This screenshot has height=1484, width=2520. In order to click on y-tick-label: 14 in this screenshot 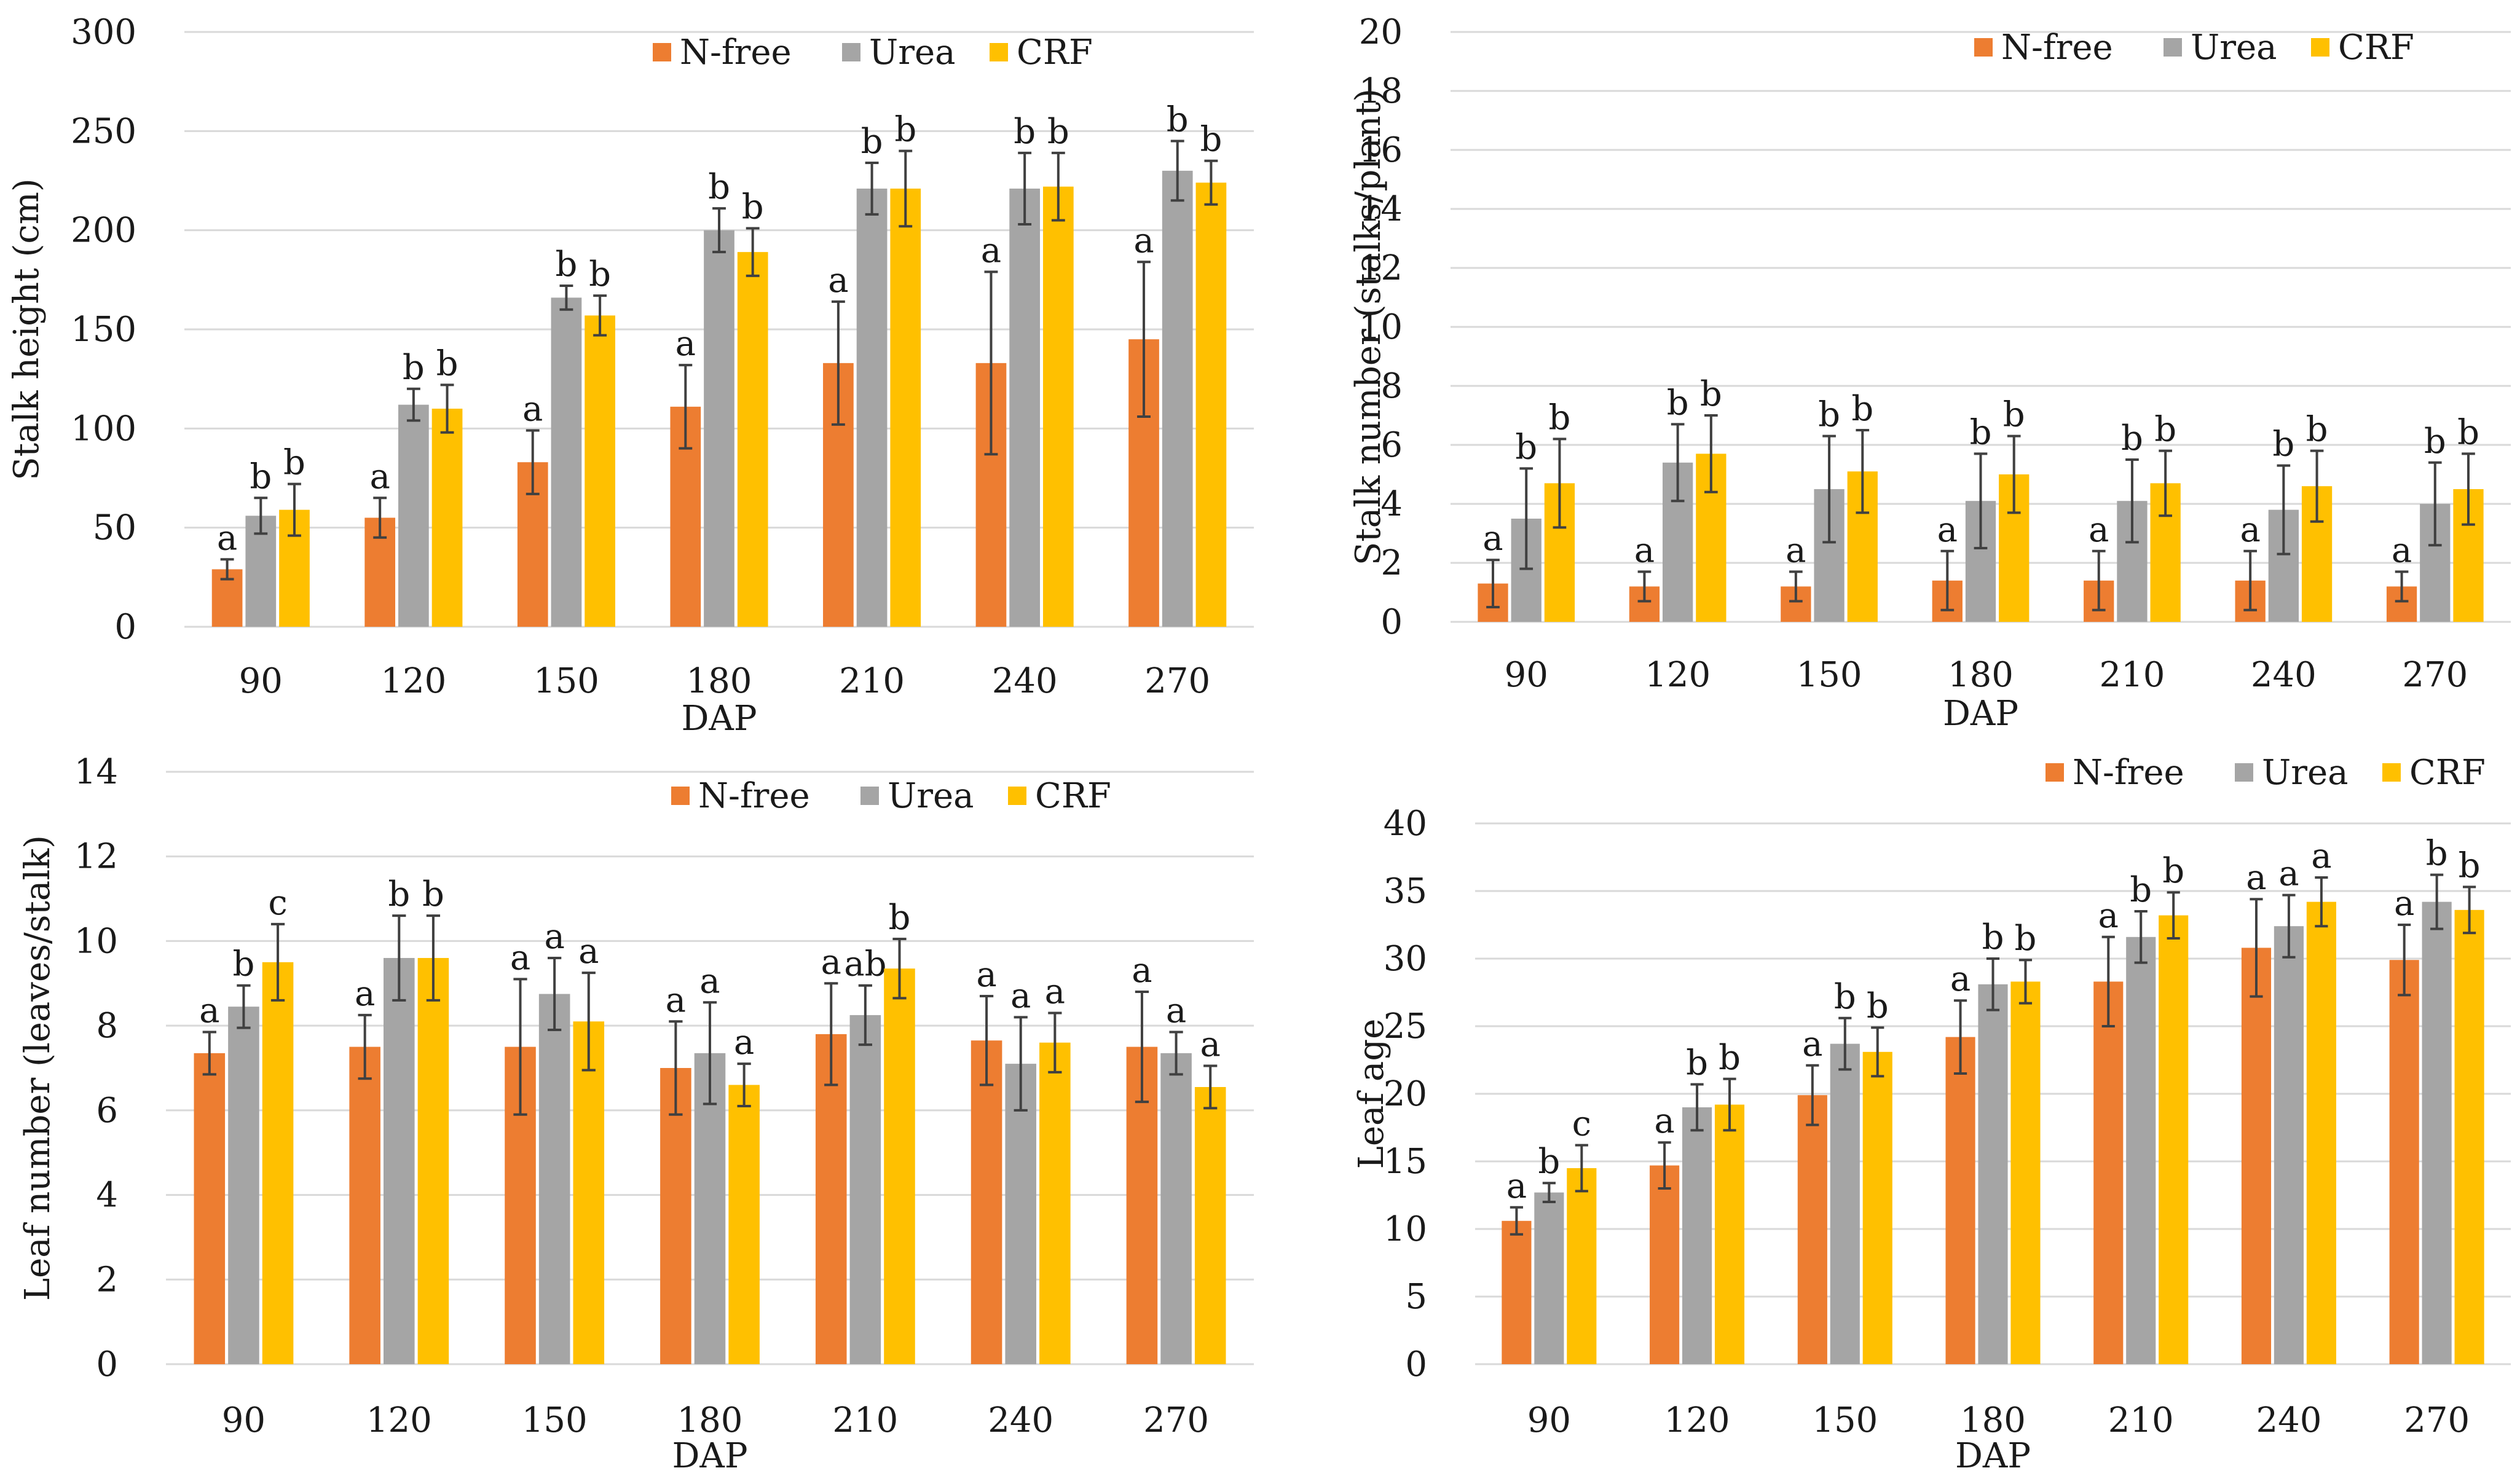, I will do `click(1381, 209)`.